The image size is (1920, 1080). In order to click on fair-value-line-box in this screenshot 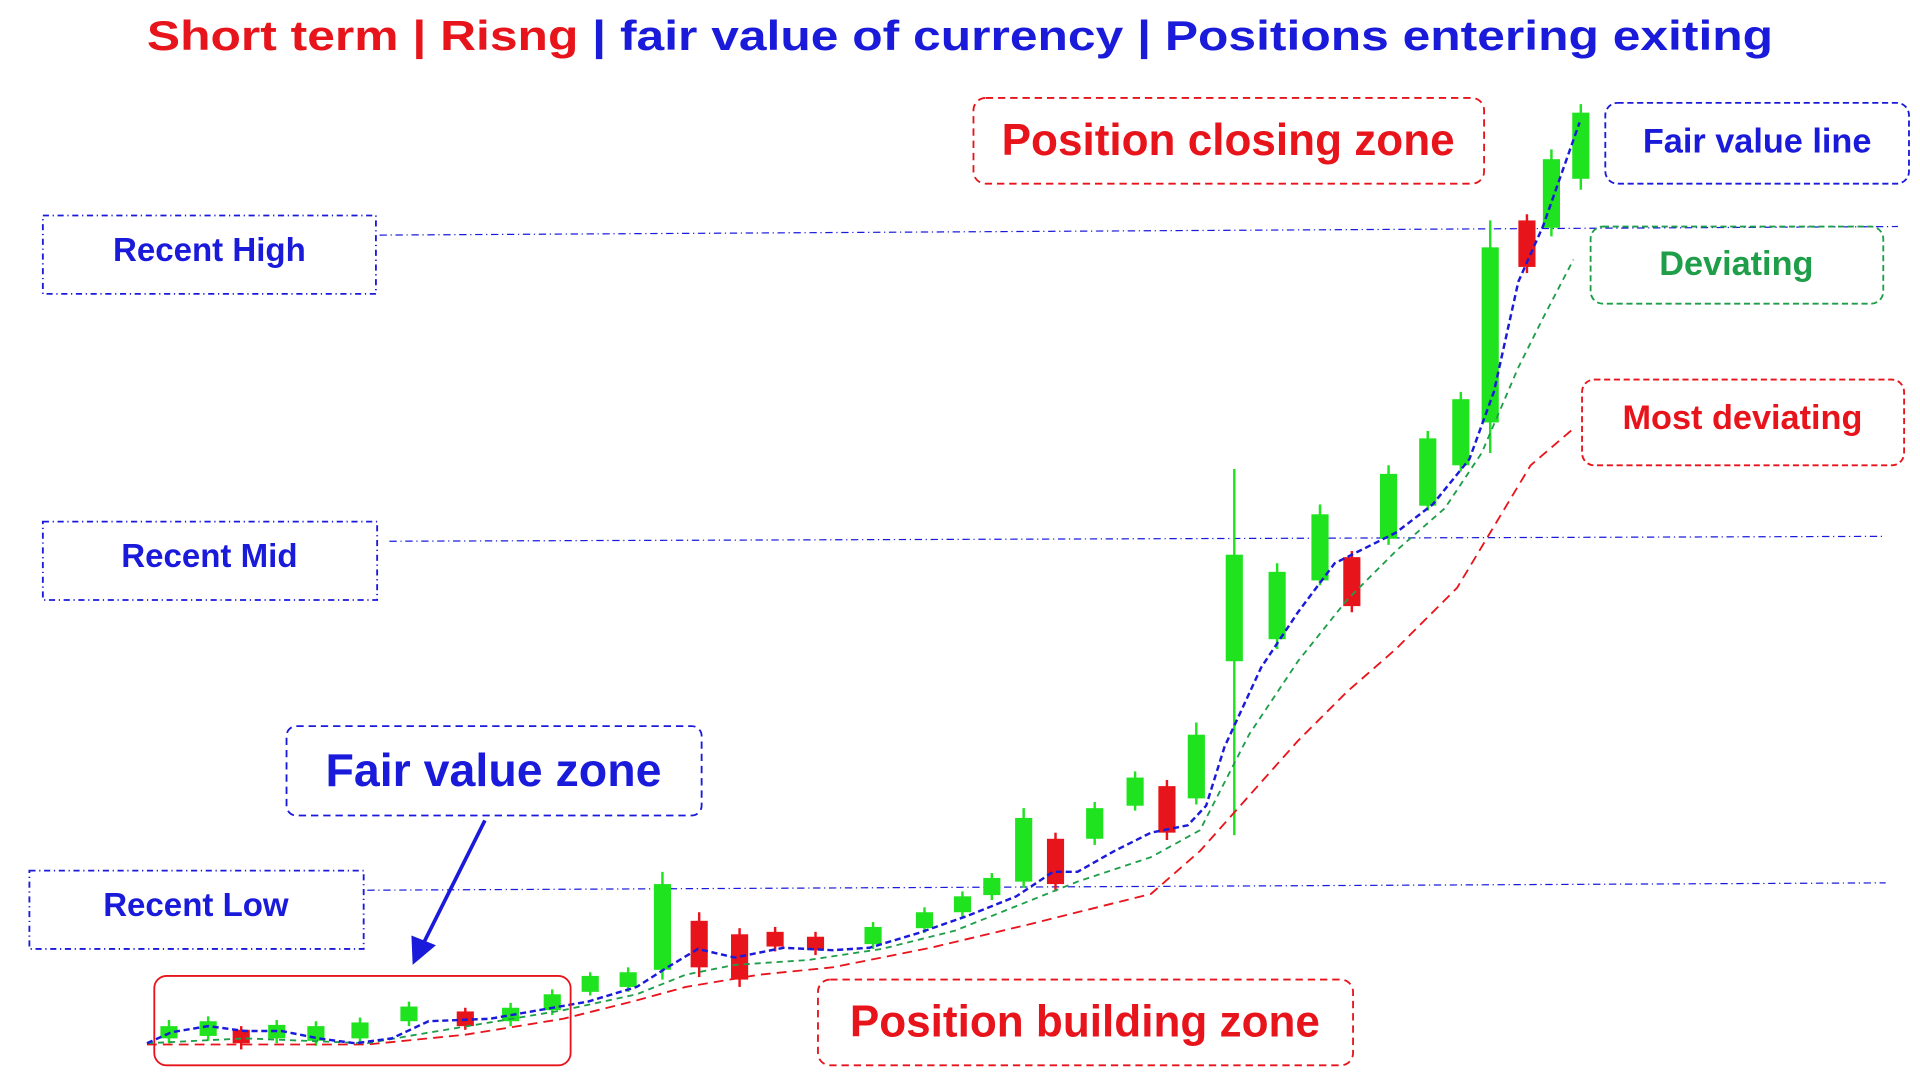, I will do `click(1757, 143)`.